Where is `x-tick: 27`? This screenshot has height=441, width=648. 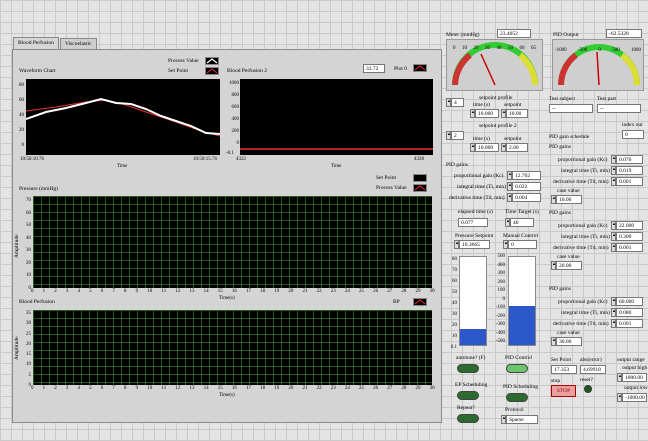 x-tick: 27 is located at coordinates (390, 388).